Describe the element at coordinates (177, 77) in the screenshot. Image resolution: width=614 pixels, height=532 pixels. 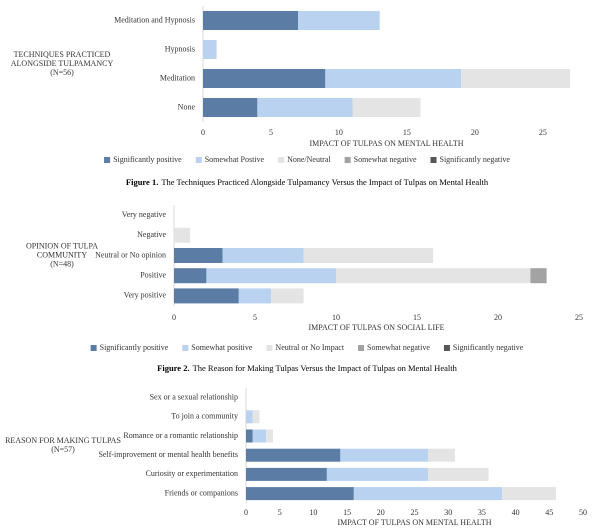
I see `y-tick-label: Meditation` at that location.